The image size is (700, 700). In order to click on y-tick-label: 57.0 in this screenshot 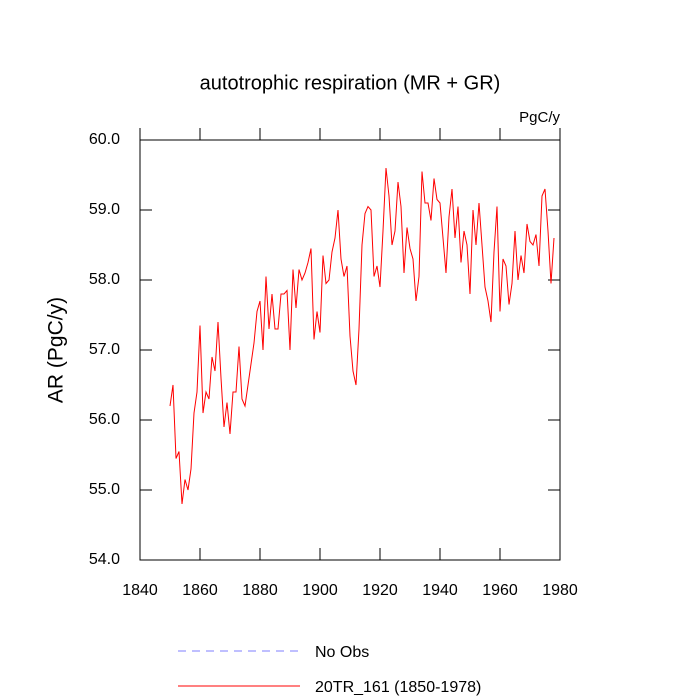, I will do `click(104, 349)`.